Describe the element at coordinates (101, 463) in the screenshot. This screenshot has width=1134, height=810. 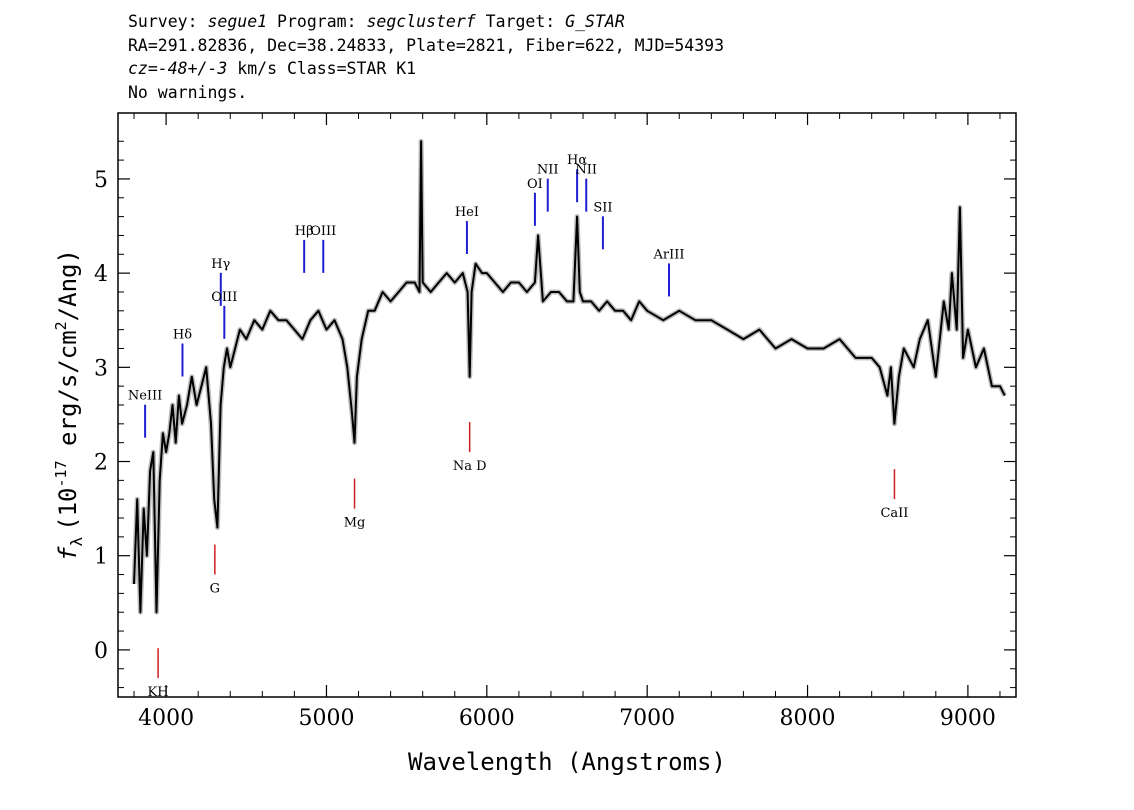
I see `y-tick-label: 2` at that location.